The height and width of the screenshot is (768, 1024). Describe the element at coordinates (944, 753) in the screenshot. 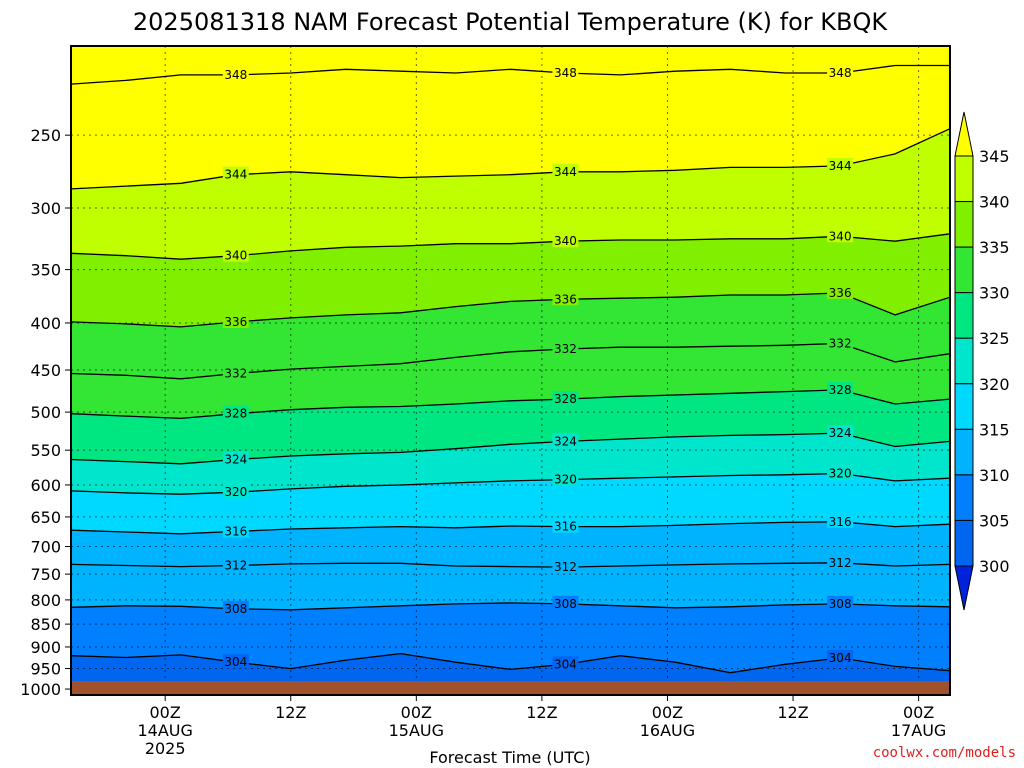

I see `watermark: coolwx.com/models` at that location.